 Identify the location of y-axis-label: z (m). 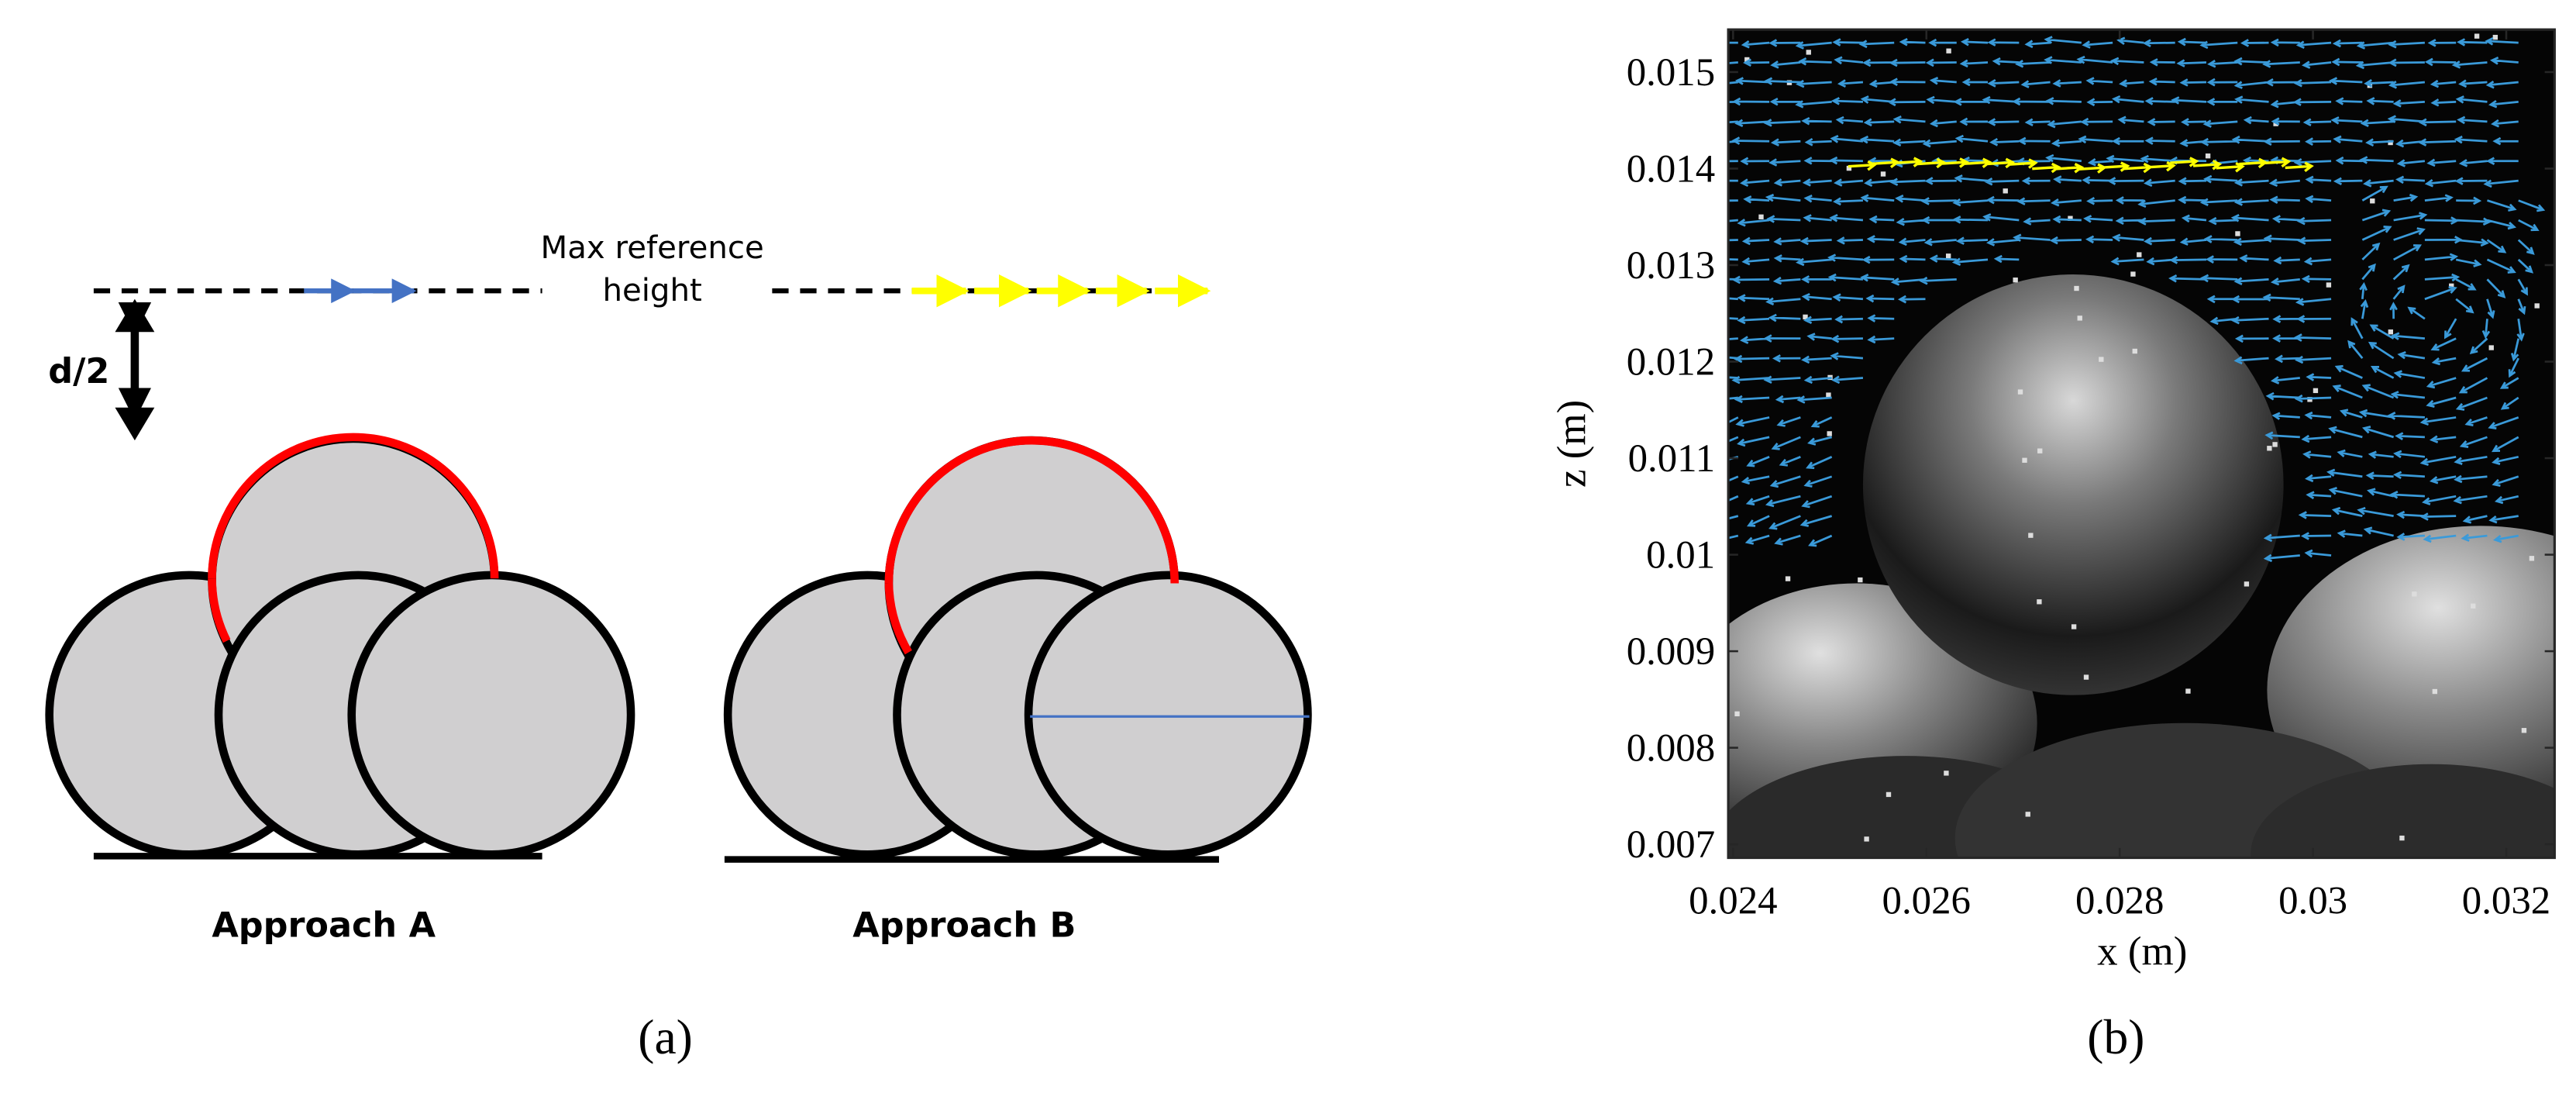
(1572, 444).